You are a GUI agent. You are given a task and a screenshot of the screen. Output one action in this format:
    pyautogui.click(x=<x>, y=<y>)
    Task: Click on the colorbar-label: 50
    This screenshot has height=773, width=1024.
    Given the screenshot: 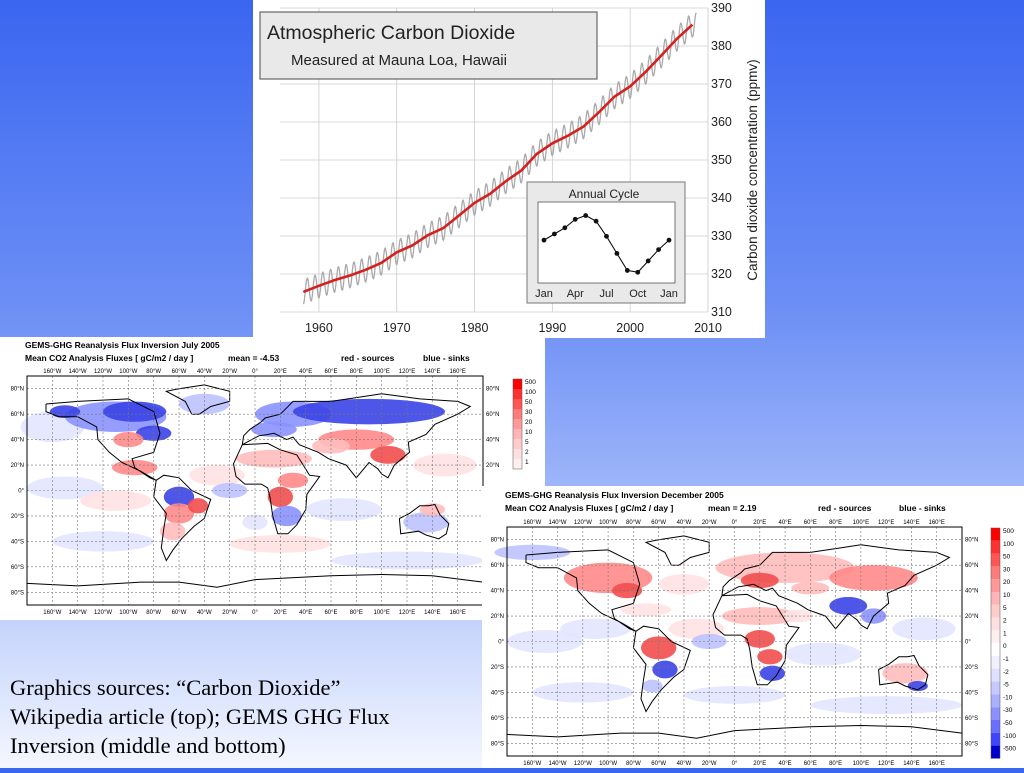 What is the action you would take?
    pyautogui.click(x=529, y=402)
    